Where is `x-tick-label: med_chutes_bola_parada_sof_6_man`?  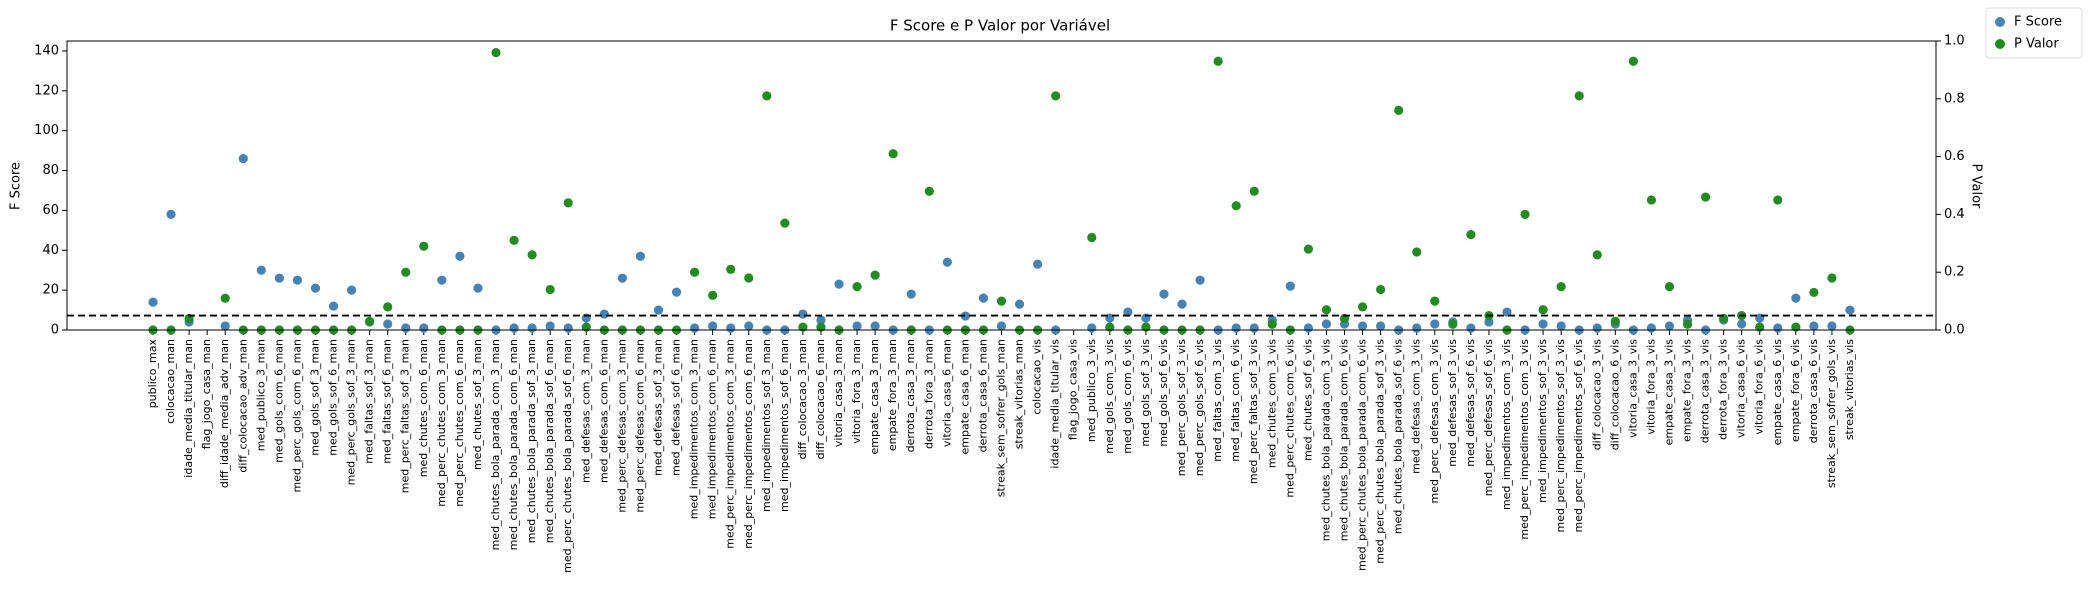
x-tick-label: med_chutes_bola_parada_sof_6_man is located at coordinates (549, 441).